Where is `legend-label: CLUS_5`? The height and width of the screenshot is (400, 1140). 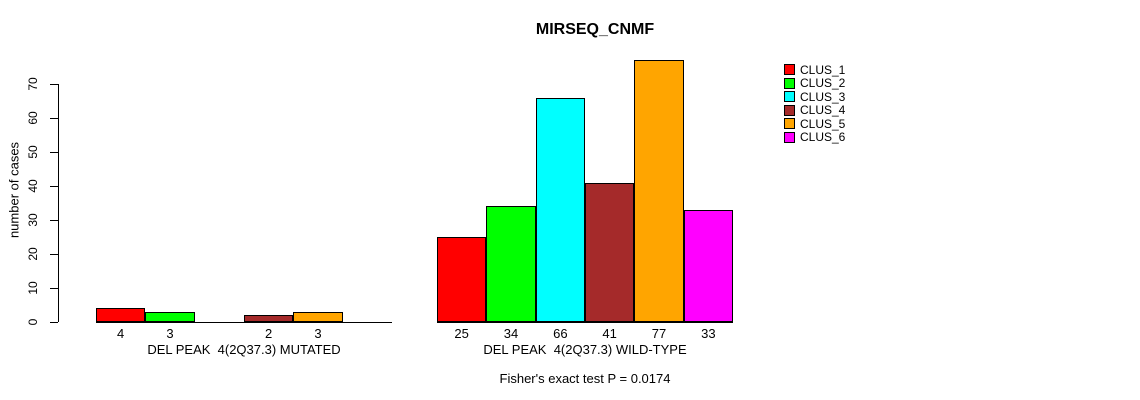 legend-label: CLUS_5 is located at coordinates (823, 123).